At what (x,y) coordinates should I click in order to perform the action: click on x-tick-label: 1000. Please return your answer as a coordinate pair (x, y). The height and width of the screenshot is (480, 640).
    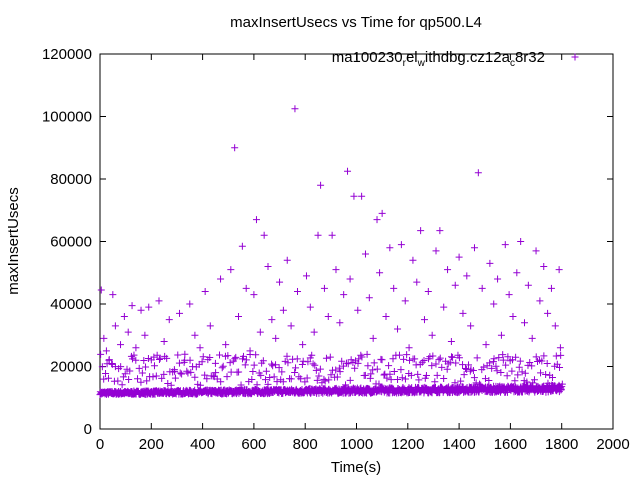
    Looking at the image, I should click on (356, 444).